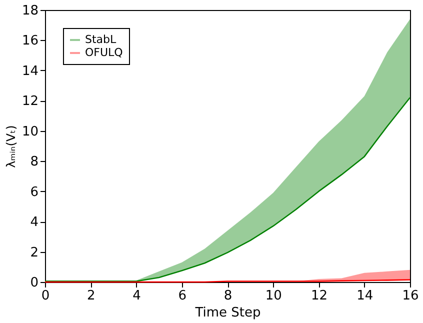  What do you see at coordinates (104, 52) in the screenshot?
I see `legend-label: OFULQ` at bounding box center [104, 52].